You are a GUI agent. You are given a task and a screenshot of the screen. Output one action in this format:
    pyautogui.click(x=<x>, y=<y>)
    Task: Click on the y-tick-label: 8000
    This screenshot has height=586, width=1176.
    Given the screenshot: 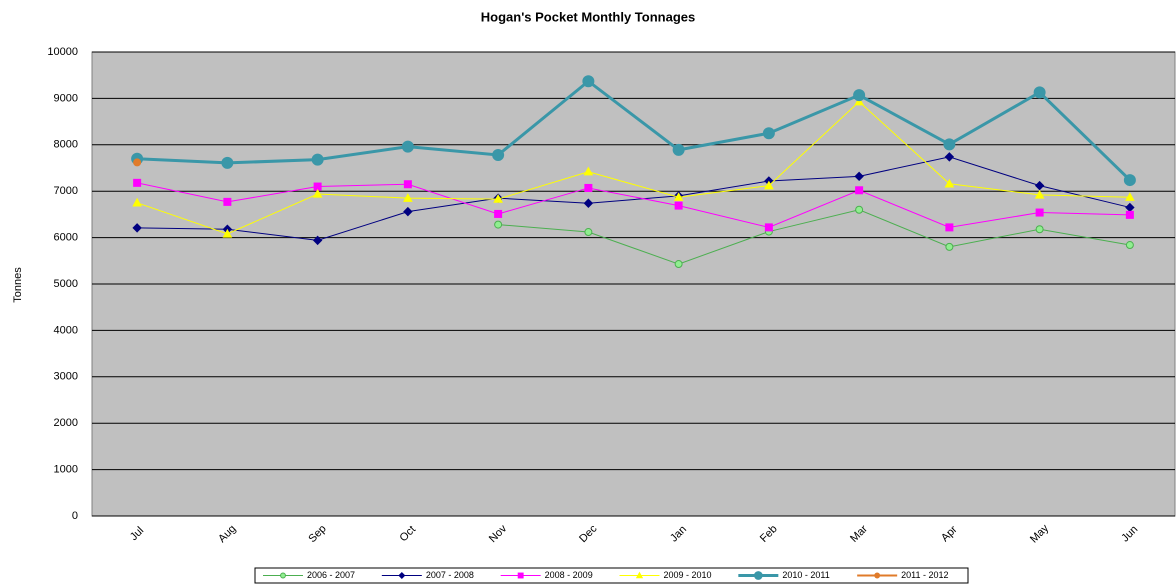 What is the action you would take?
    pyautogui.click(x=66, y=145)
    